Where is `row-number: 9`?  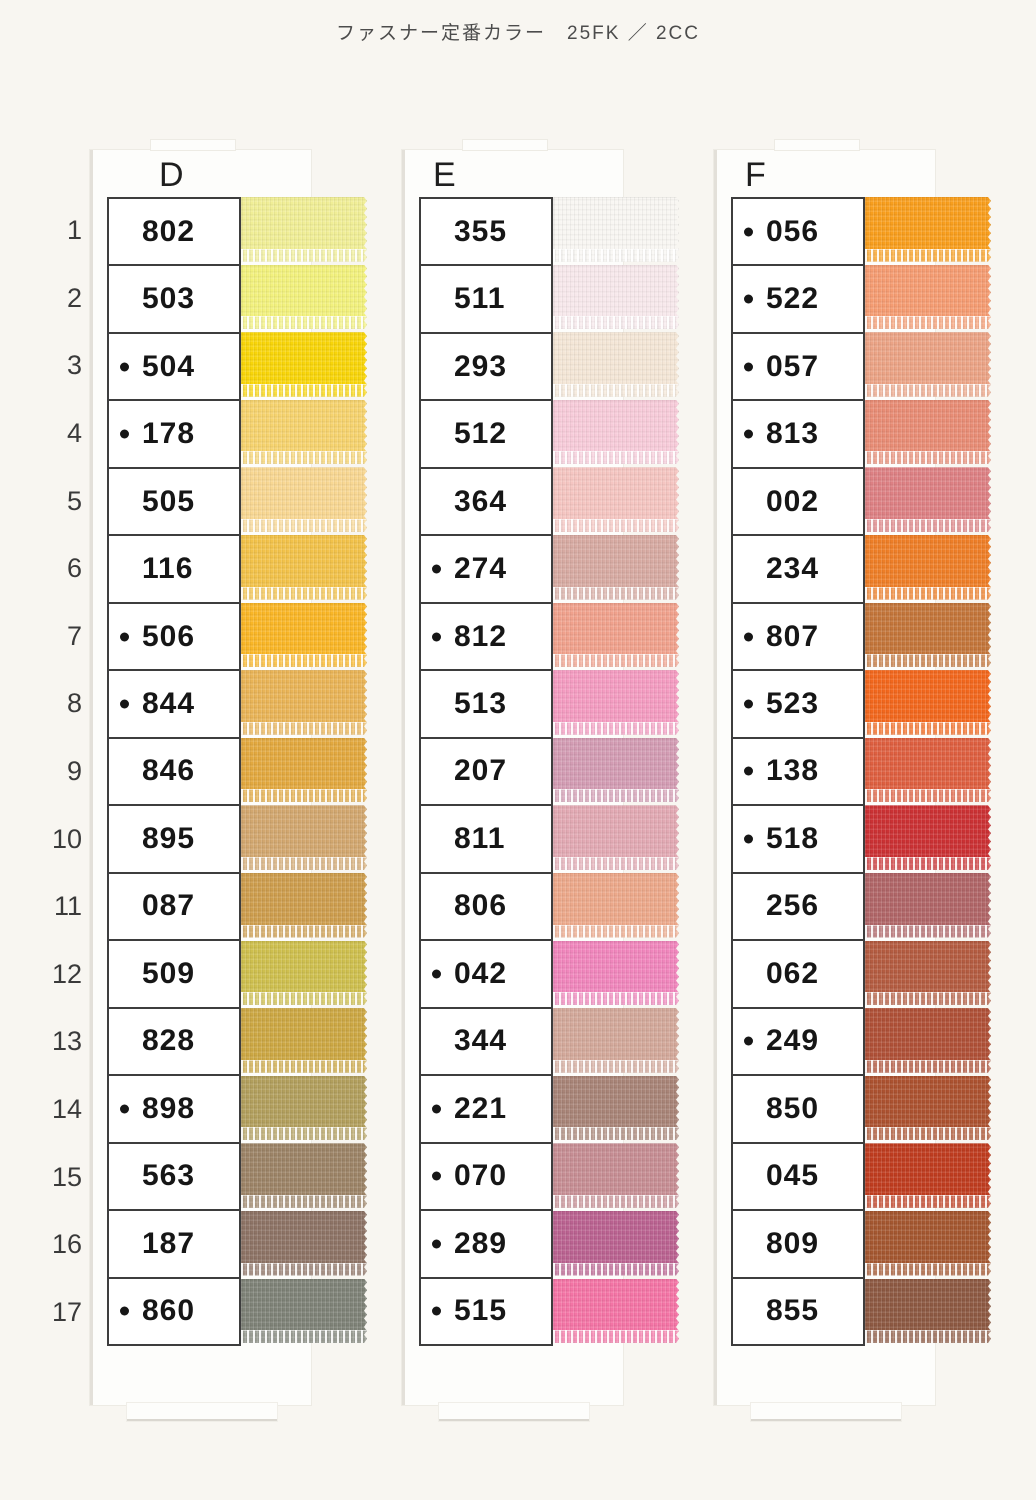 row-number: 9 is located at coordinates (74, 771).